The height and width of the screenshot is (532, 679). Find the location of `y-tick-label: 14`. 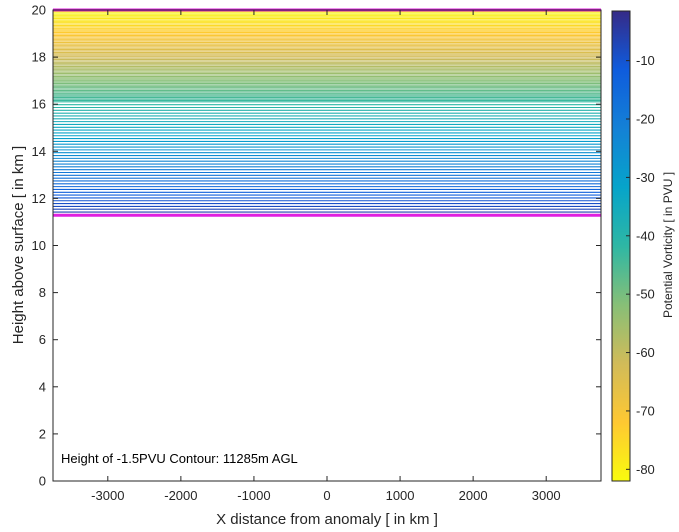

y-tick-label: 14 is located at coordinates (39, 151).